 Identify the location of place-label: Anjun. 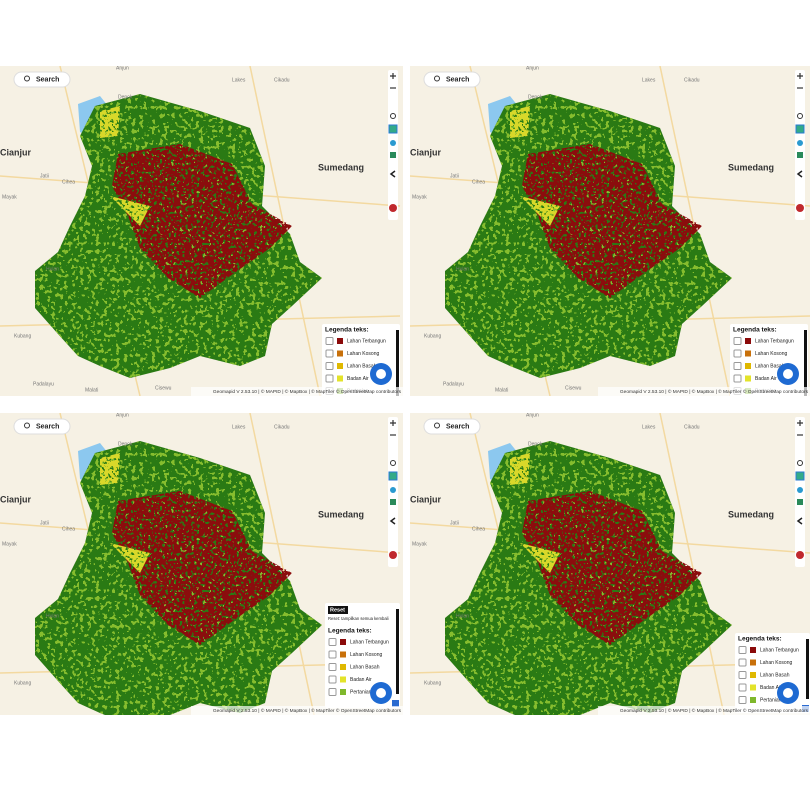
(532, 415).